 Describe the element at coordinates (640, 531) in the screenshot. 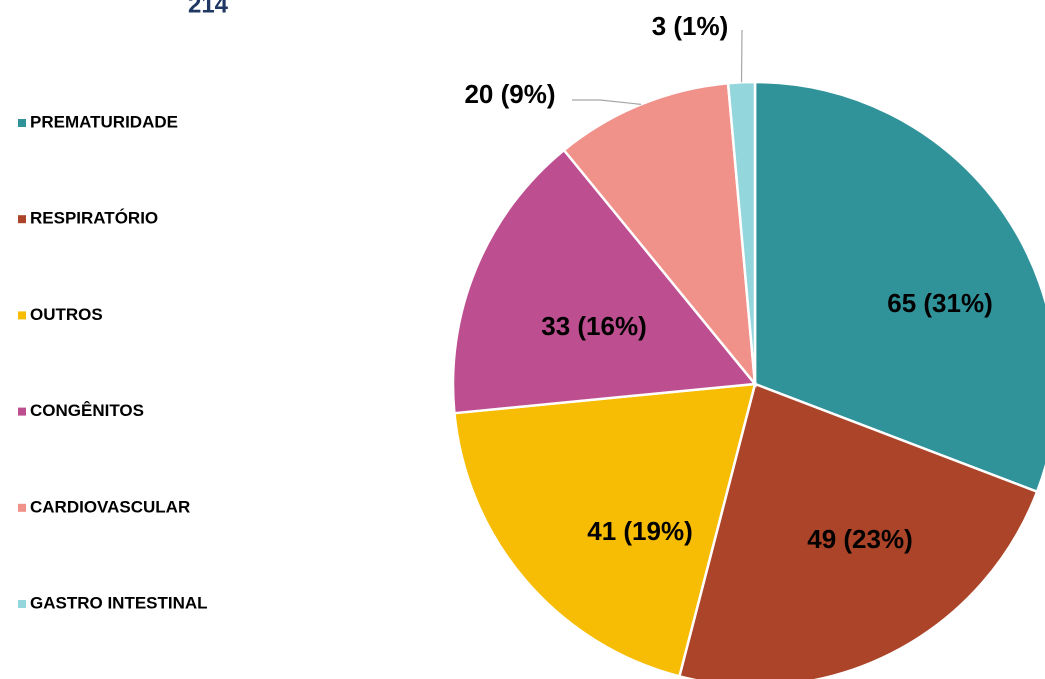

I see `data-label: 41 (19%)` at that location.